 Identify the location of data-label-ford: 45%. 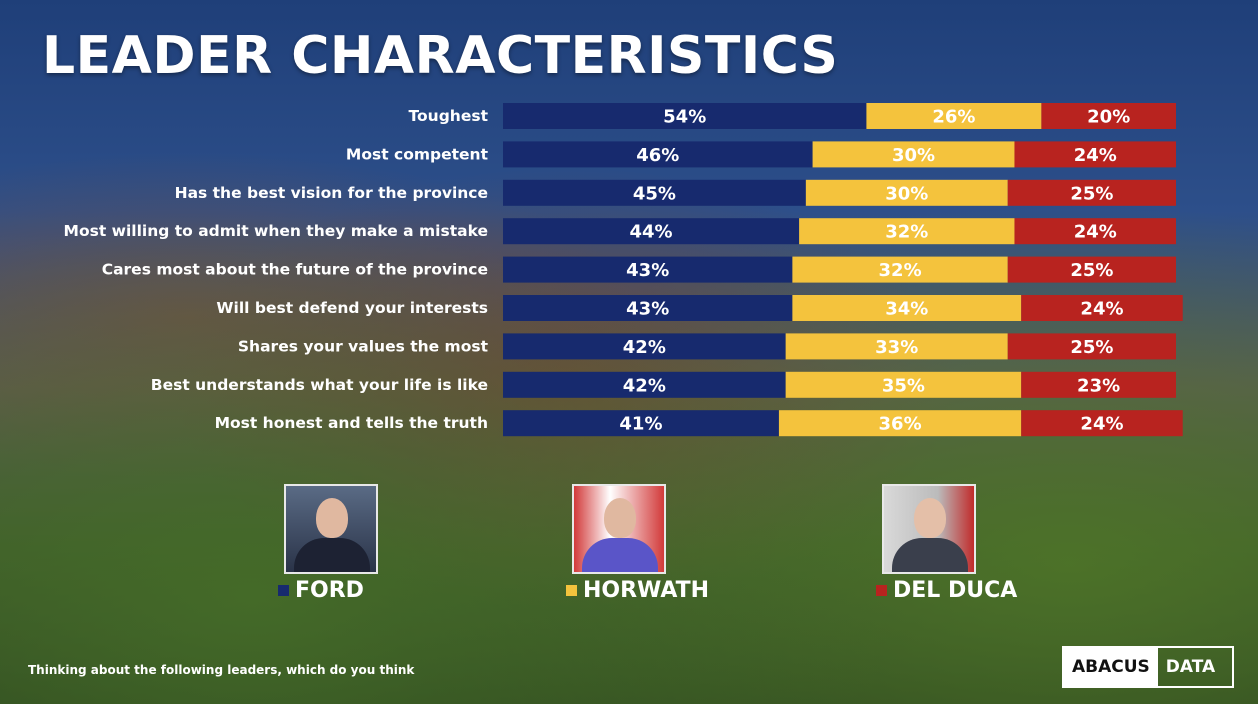
(654, 193).